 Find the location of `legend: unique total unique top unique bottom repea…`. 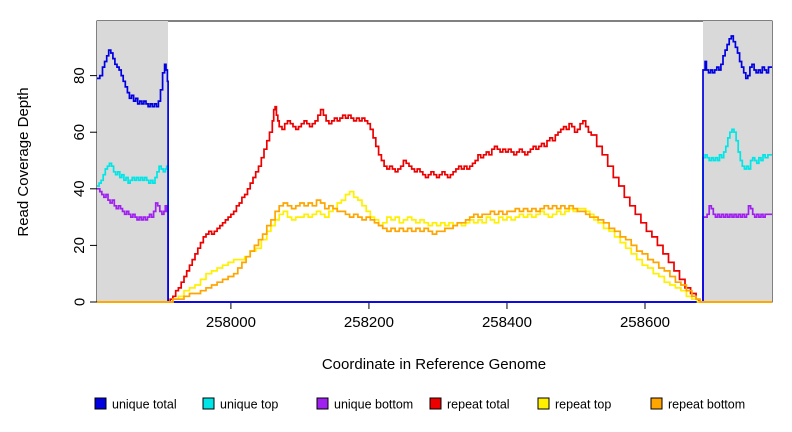

legend: unique total unique top unique bottom repea… is located at coordinates (419, 404).